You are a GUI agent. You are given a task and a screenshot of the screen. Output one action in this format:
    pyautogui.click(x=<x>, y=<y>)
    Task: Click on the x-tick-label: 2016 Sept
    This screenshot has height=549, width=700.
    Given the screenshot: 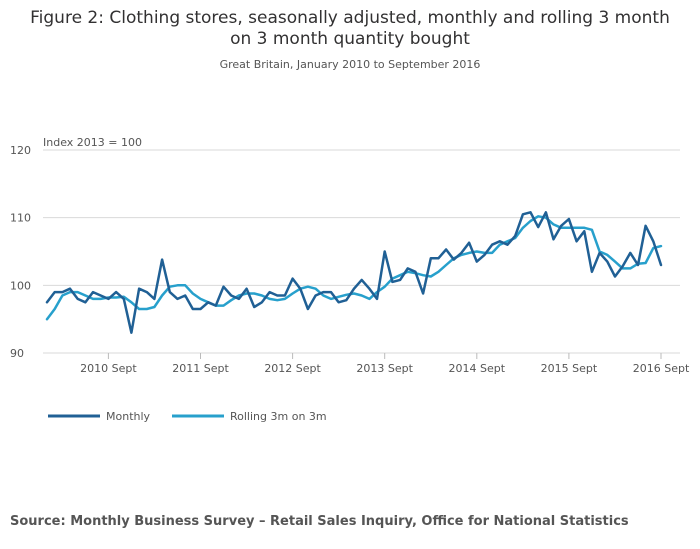 What is the action you would take?
    pyautogui.click(x=661, y=368)
    